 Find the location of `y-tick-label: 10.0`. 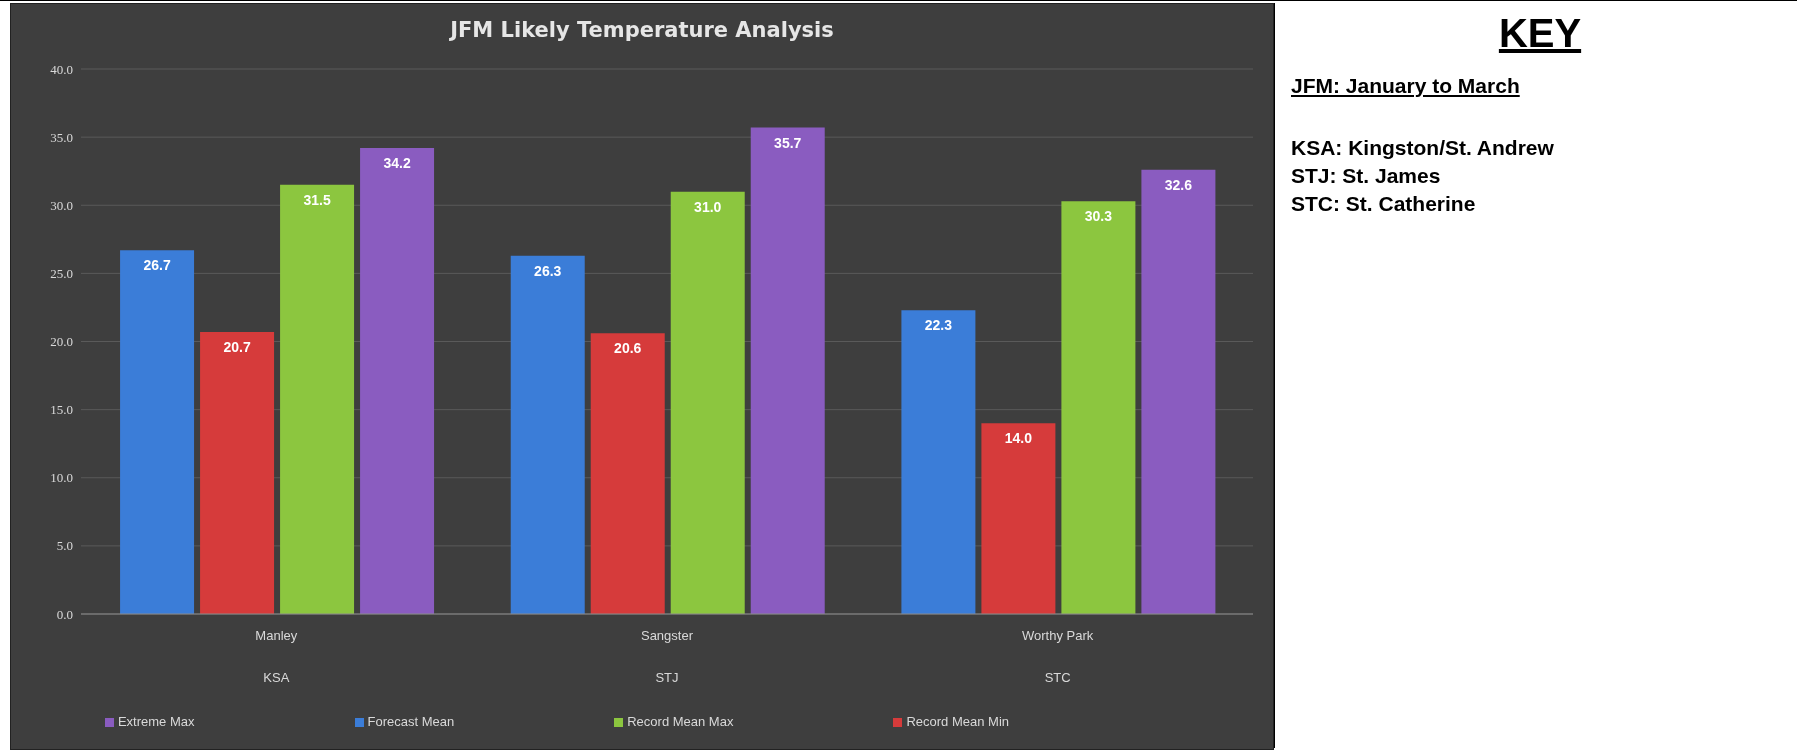

y-tick-label: 10.0 is located at coordinates (61, 478).